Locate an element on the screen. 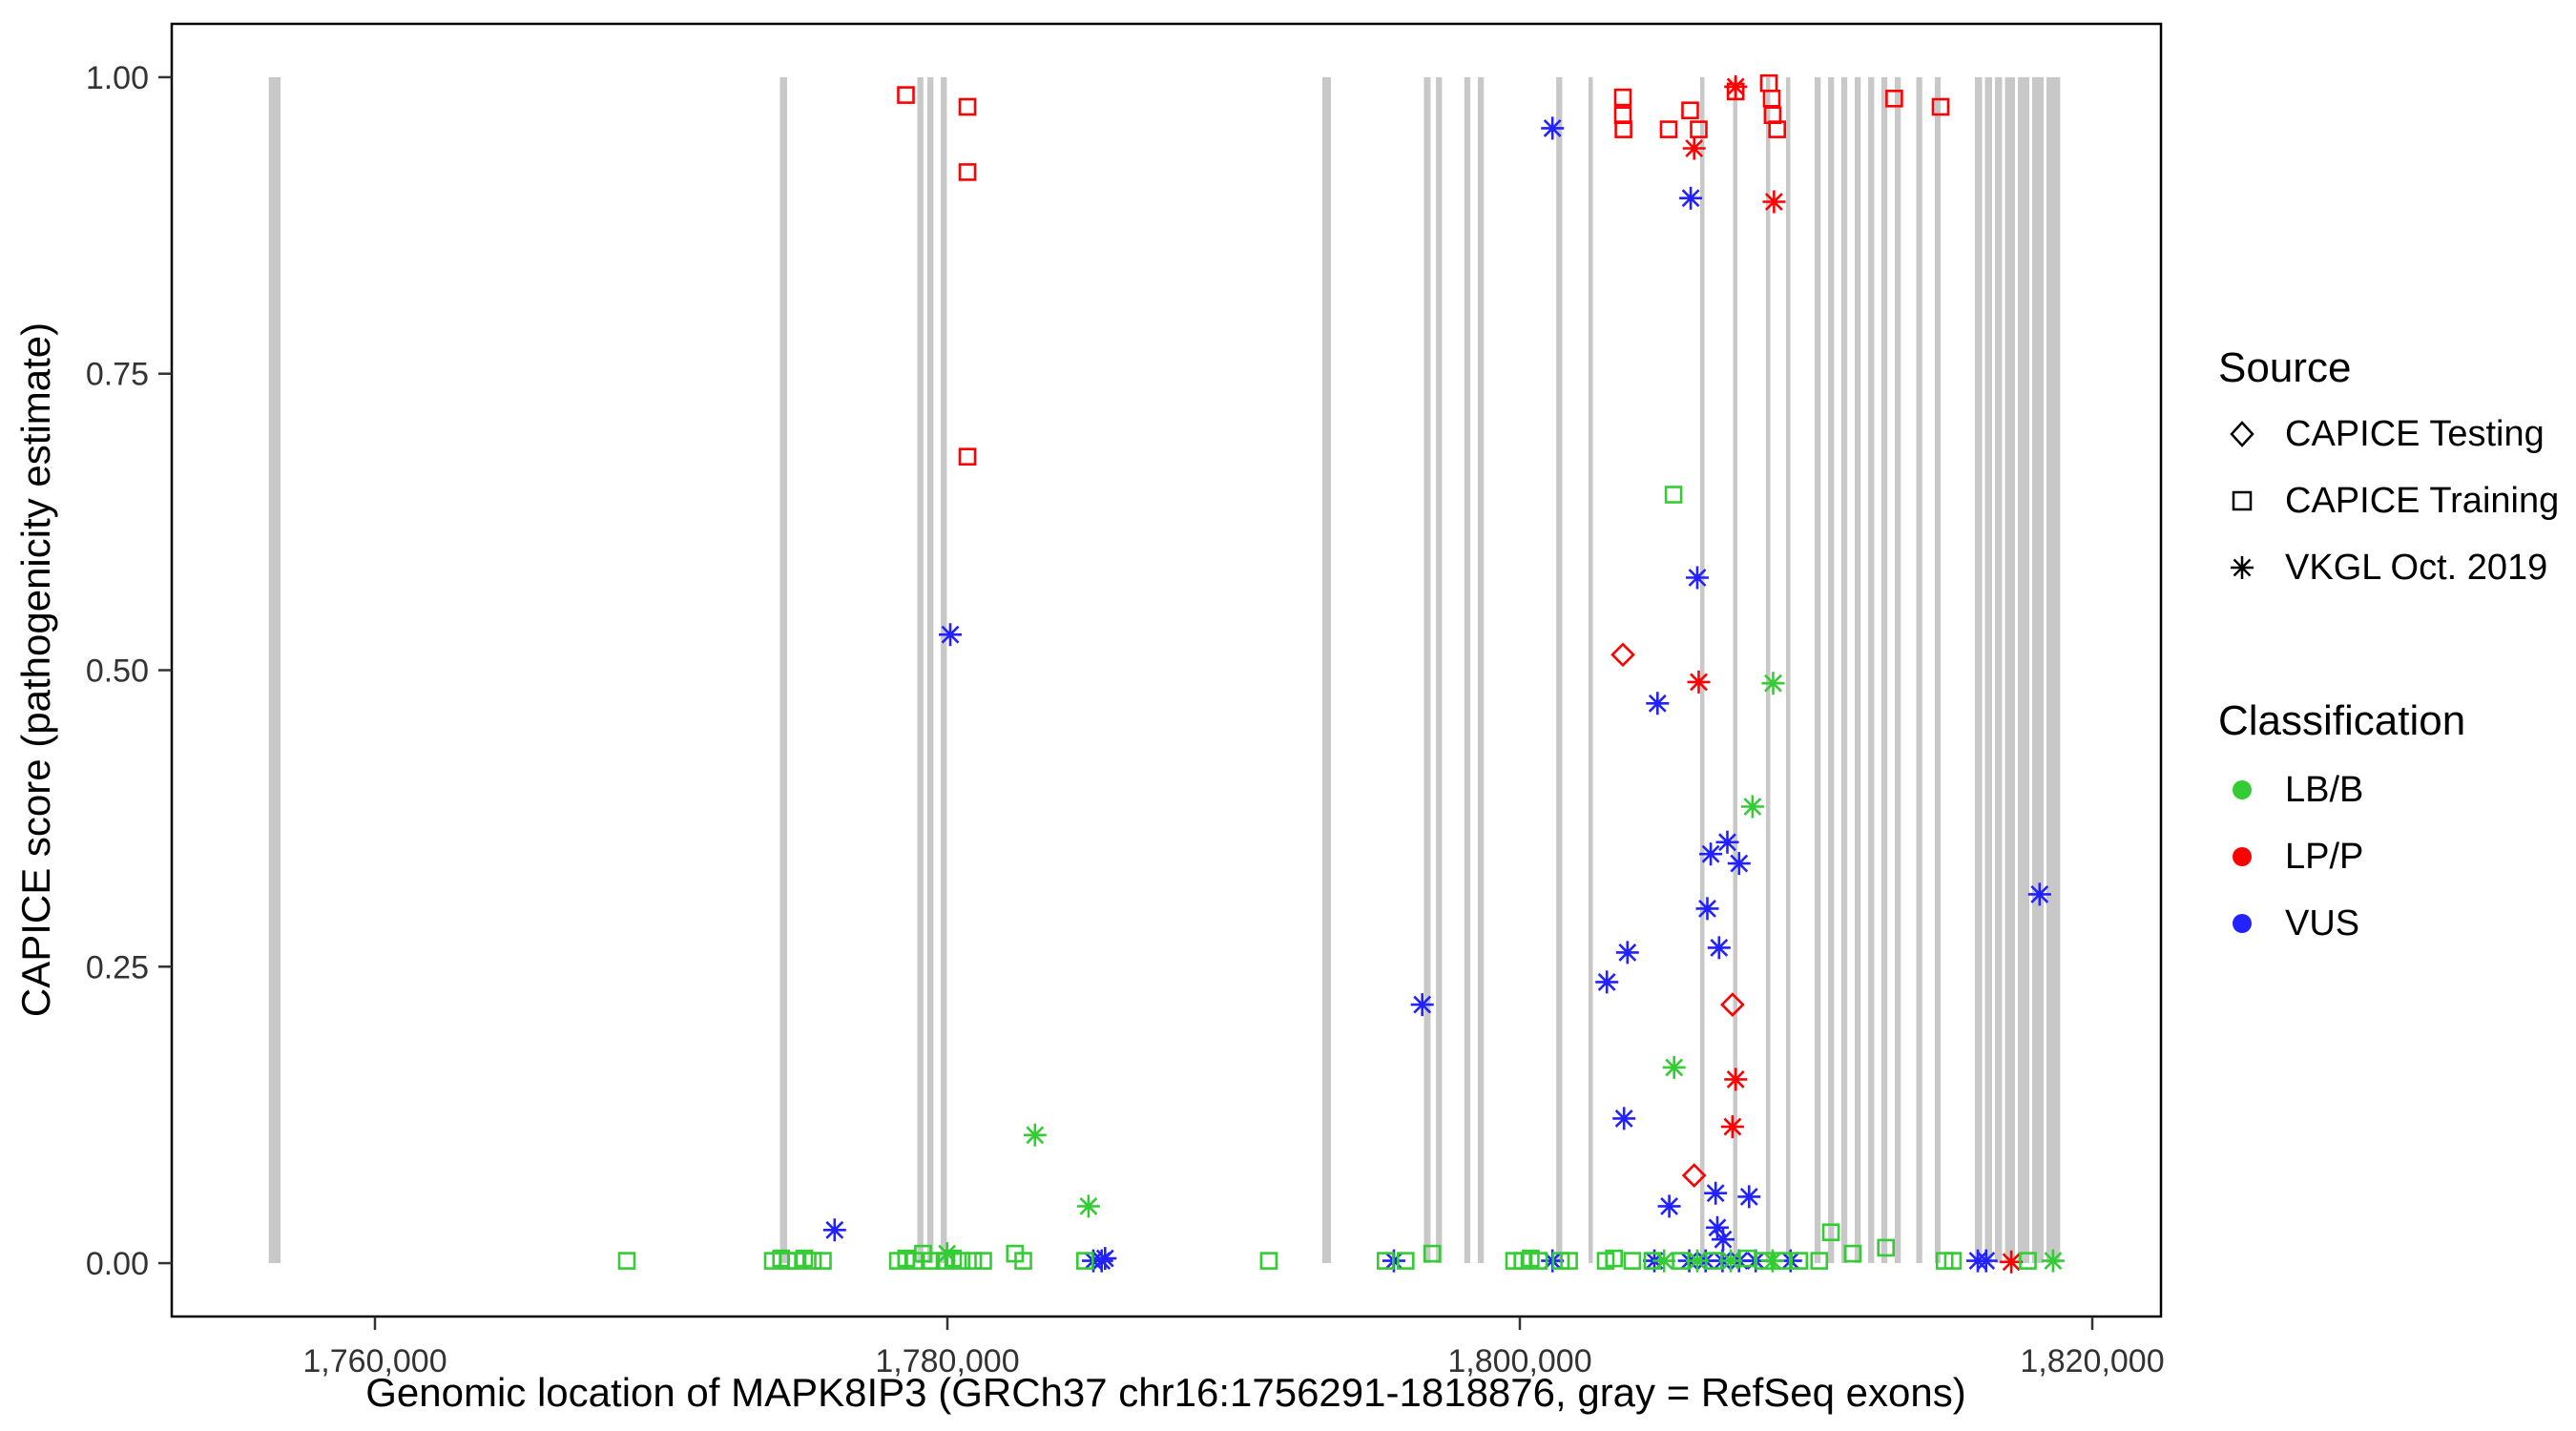  legend-item-capice-testing: CAPICE Testing is located at coordinates (2415, 434).